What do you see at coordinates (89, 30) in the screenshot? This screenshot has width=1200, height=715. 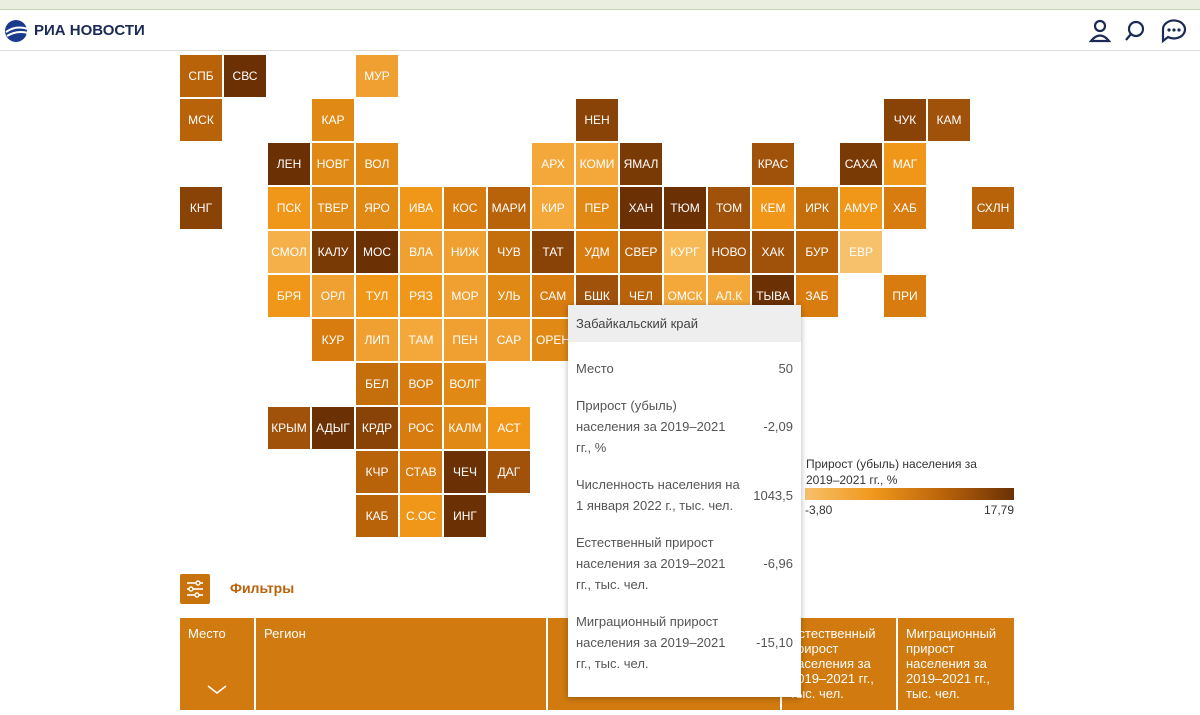 I see `logo: РИА НОВОСТИ` at bounding box center [89, 30].